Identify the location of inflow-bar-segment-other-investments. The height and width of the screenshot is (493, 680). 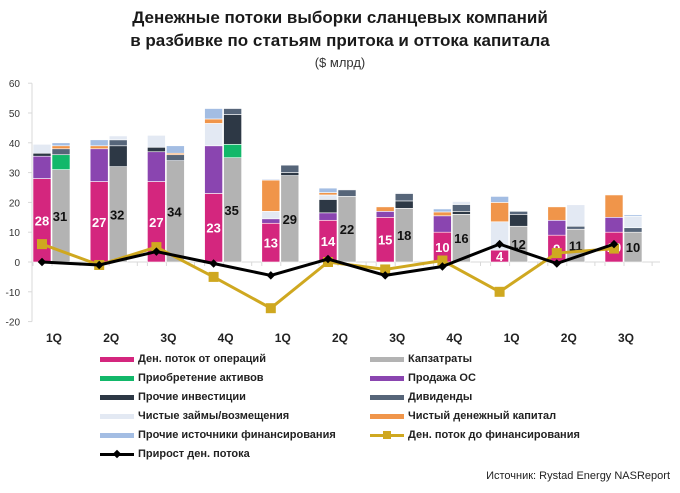
(42, 154).